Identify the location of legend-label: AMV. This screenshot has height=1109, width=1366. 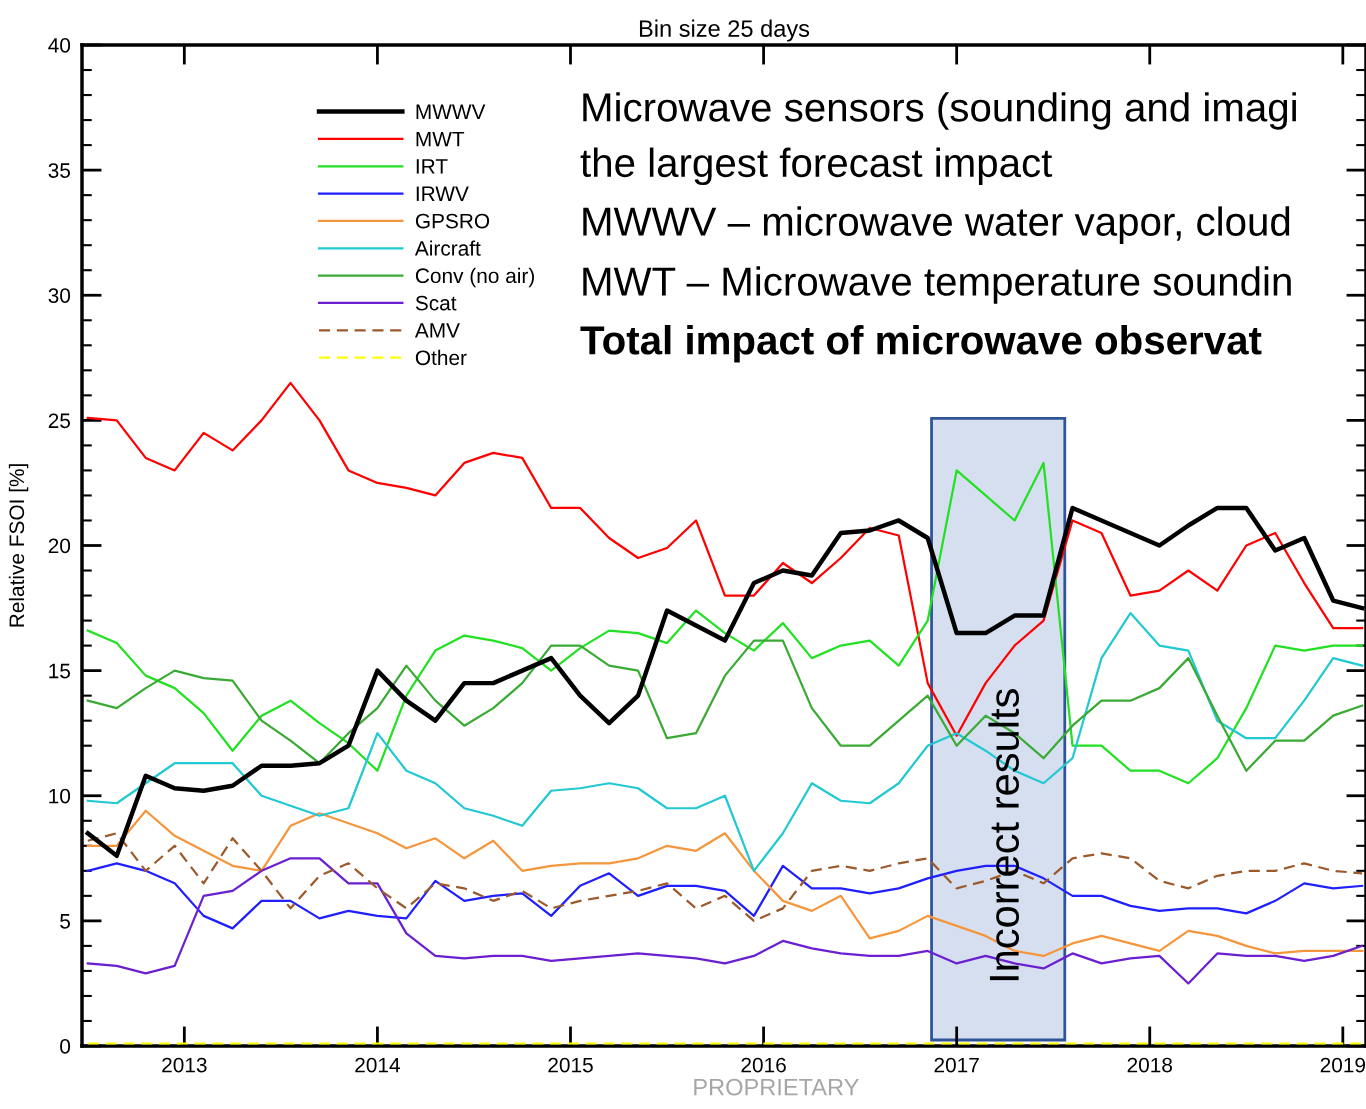
(437, 330).